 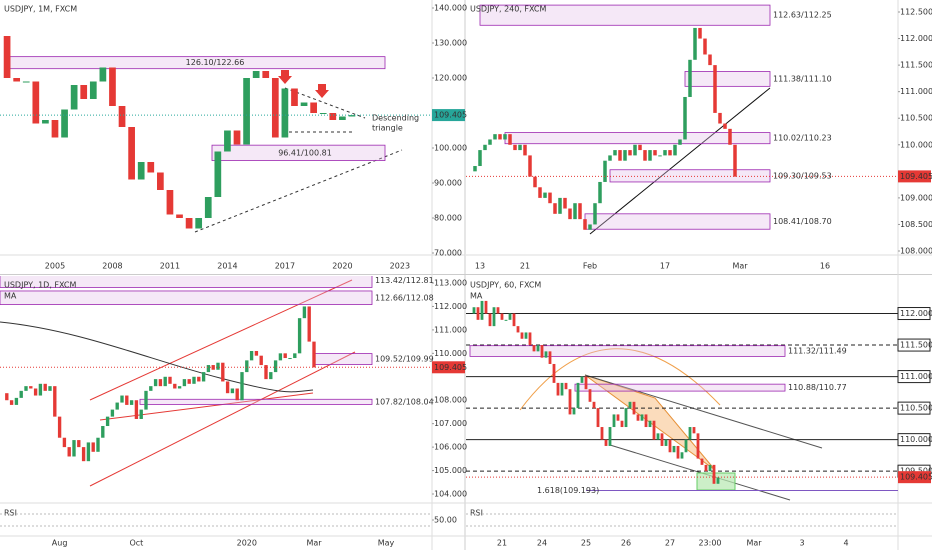 What do you see at coordinates (916, 251) in the screenshot?
I see `y-tick-label: 108.000` at bounding box center [916, 251].